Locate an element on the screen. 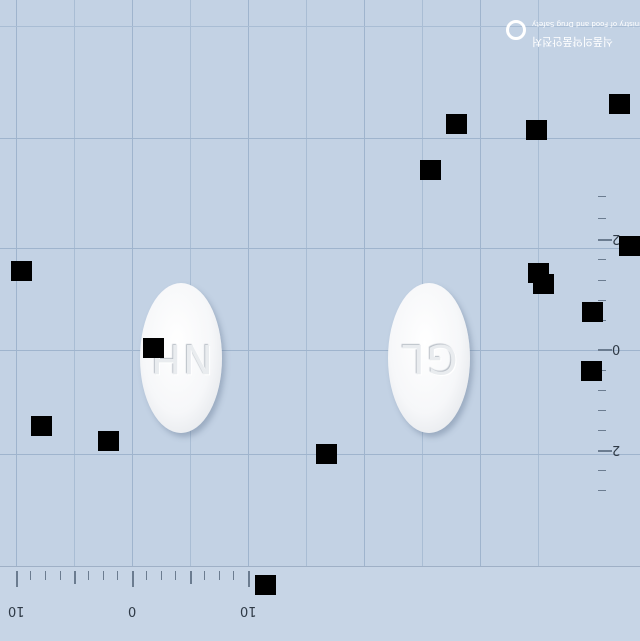 The height and width of the screenshot is (641, 640). pill-right-imprint: GL is located at coordinates (429, 358).